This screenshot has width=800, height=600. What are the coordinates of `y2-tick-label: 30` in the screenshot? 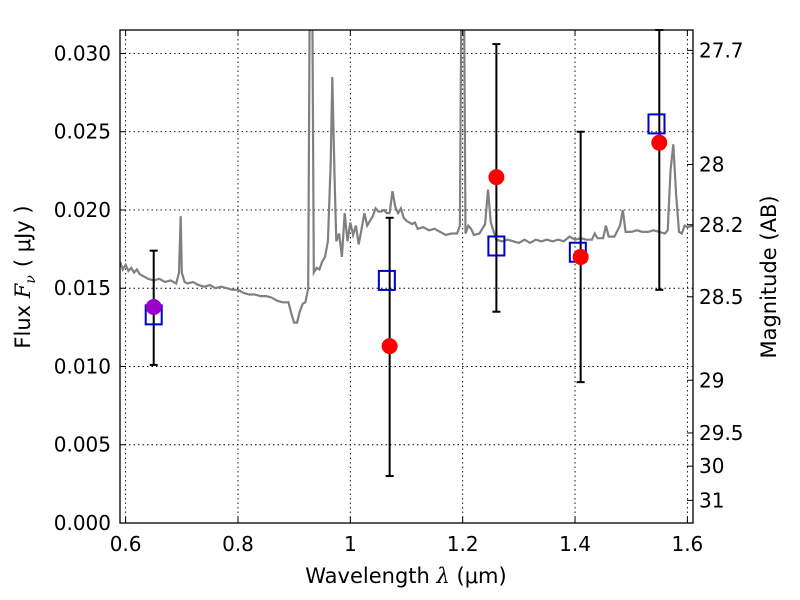 It's located at (711, 466).